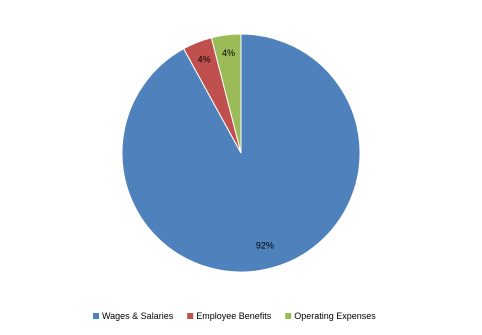  I want to click on legend-label: Employee Benefits, so click(234, 316).